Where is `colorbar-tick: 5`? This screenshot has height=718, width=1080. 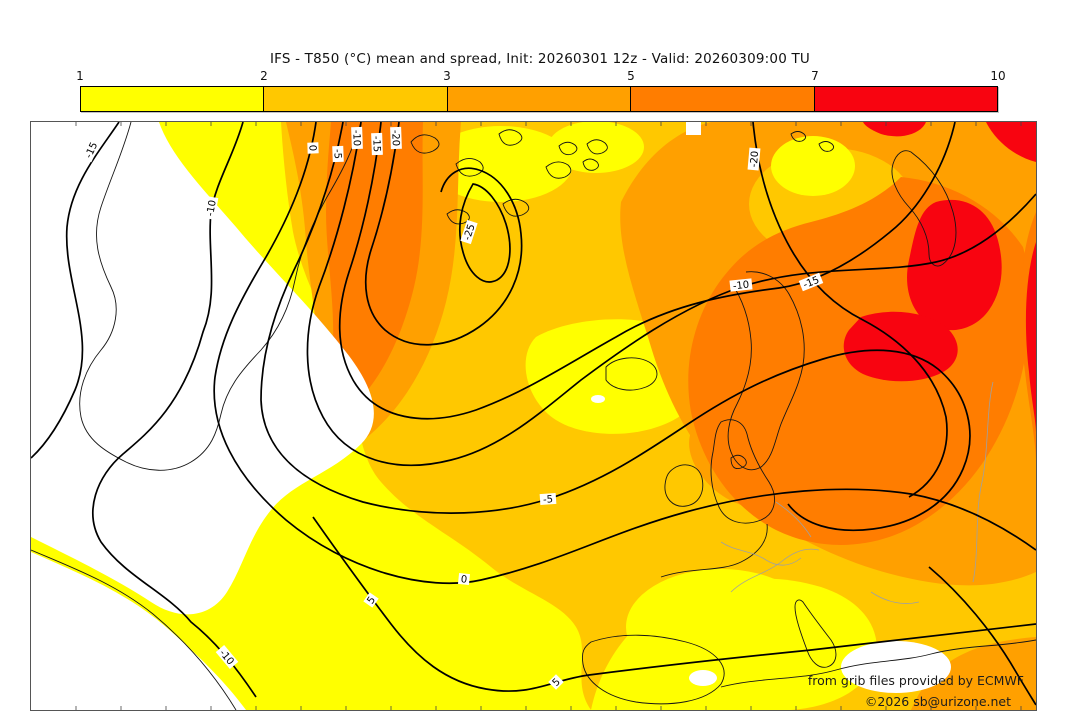 colorbar-tick: 5 is located at coordinates (631, 76).